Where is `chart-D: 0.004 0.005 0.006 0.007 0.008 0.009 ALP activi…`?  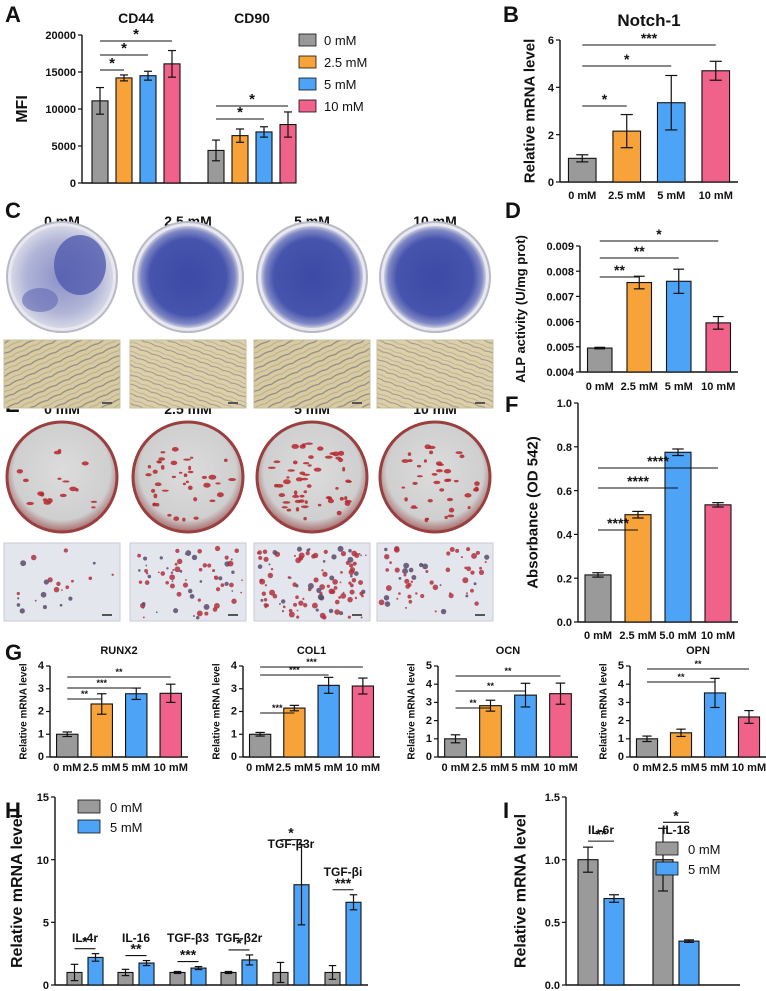 chart-D: 0.004 0.005 0.006 0.007 0.008 0.009 ALP activi… is located at coordinates (625, 309).